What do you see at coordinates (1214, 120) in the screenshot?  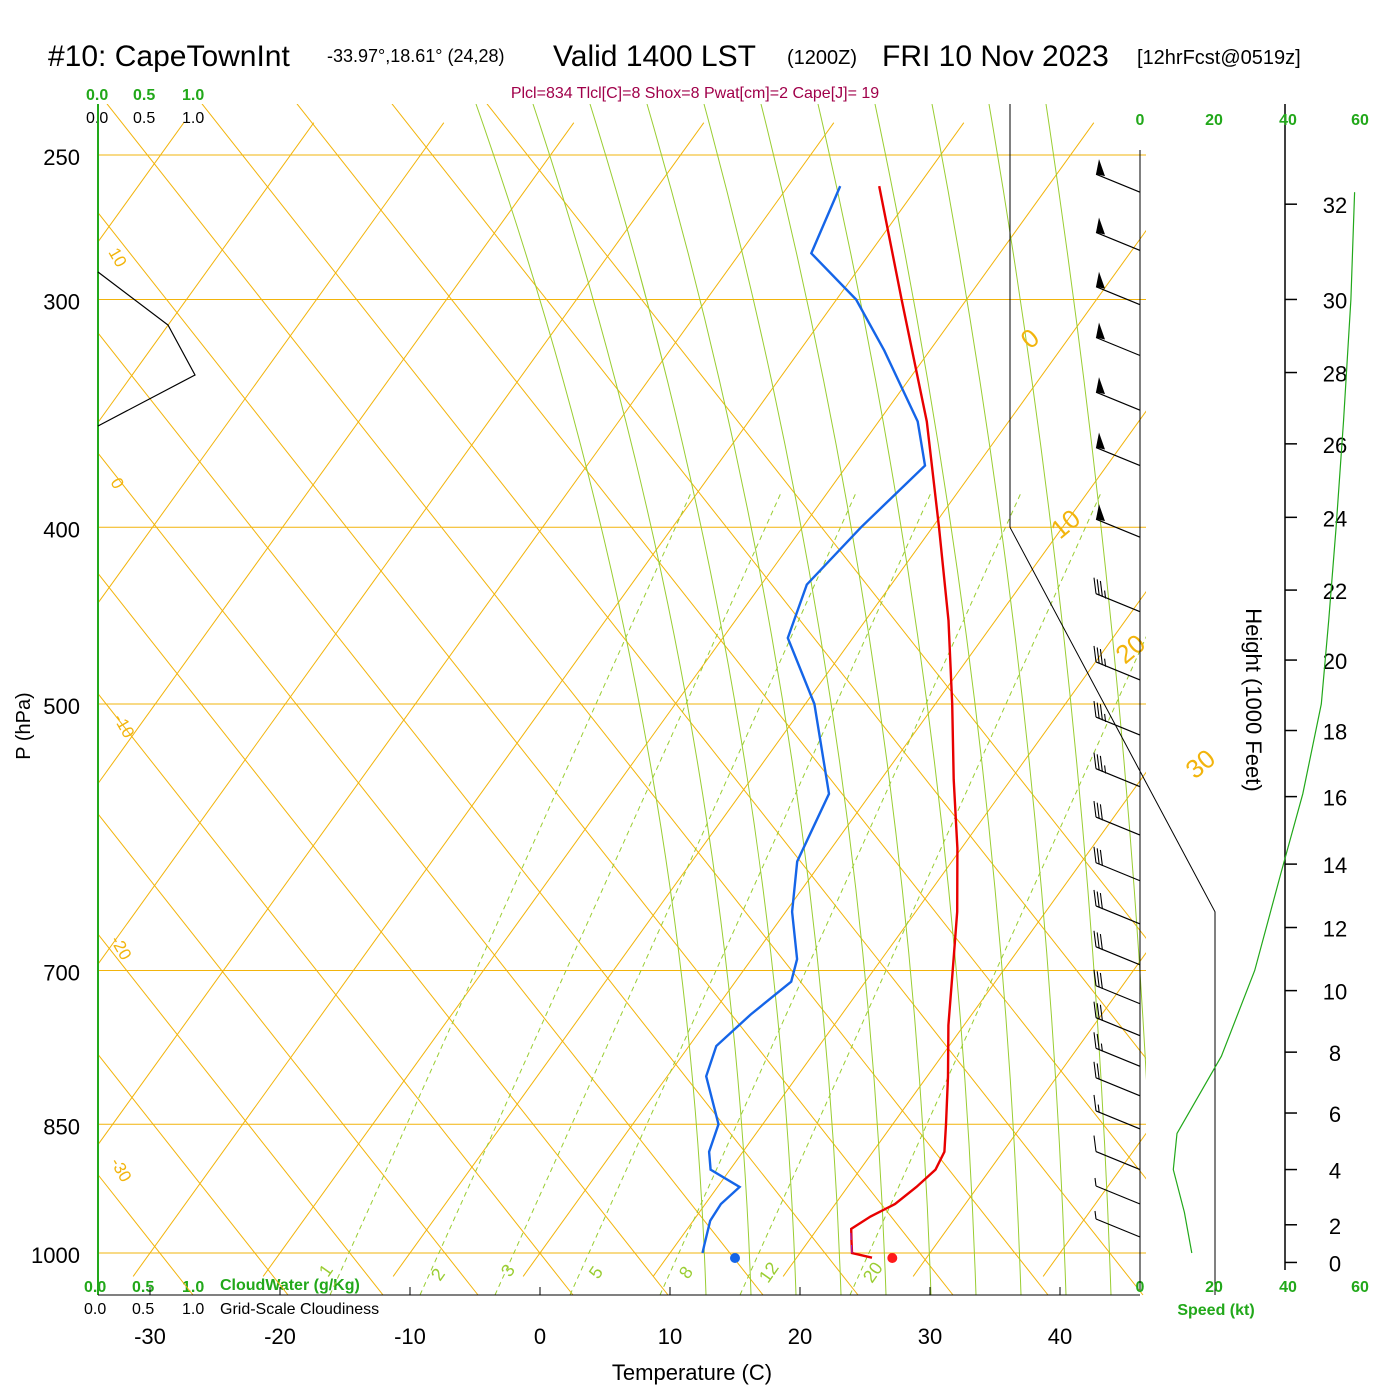 I see `speed-tick-label-top: 20` at bounding box center [1214, 120].